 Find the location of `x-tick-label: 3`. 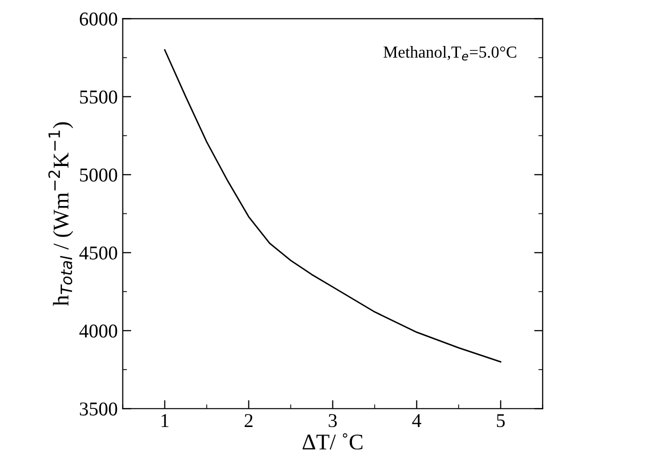

x-tick-label: 3 is located at coordinates (332, 421).